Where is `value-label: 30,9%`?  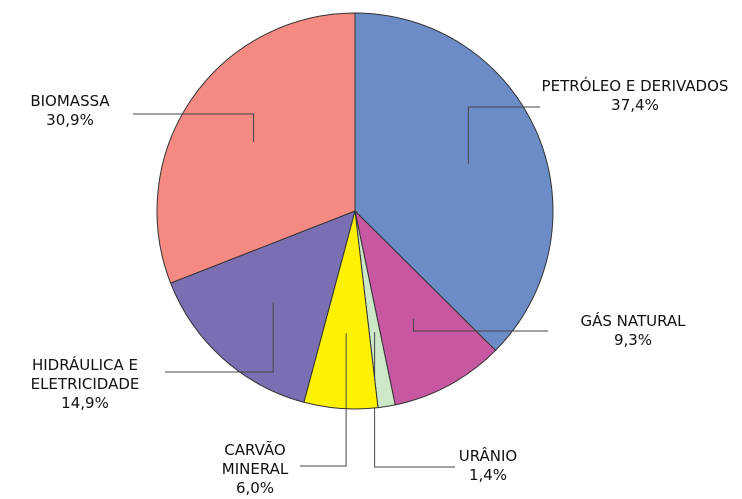
value-label: 30,9% is located at coordinates (70, 120).